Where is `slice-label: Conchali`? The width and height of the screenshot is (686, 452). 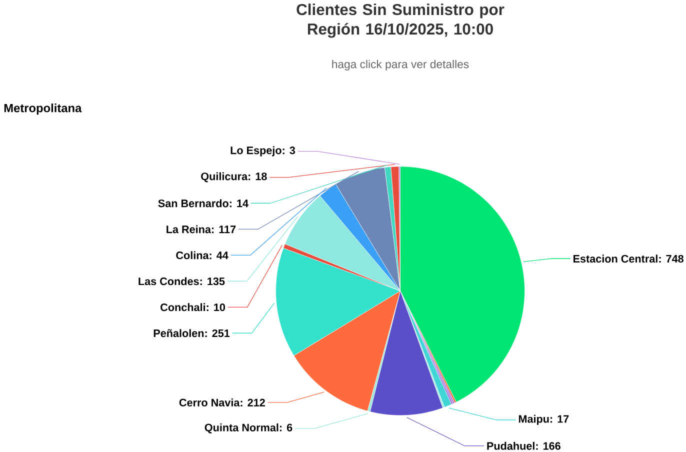 slice-label: Conchali is located at coordinates (183, 307).